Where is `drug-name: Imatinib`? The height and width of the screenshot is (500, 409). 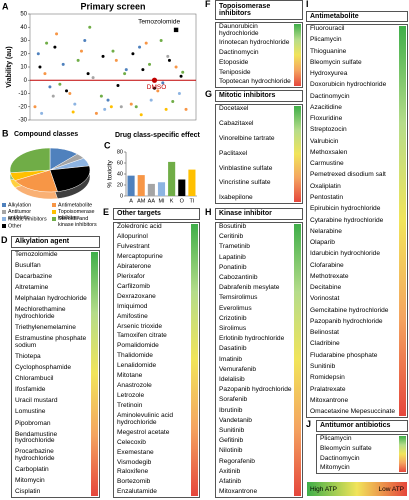 drug-name: Imatinib is located at coordinates (231, 359).